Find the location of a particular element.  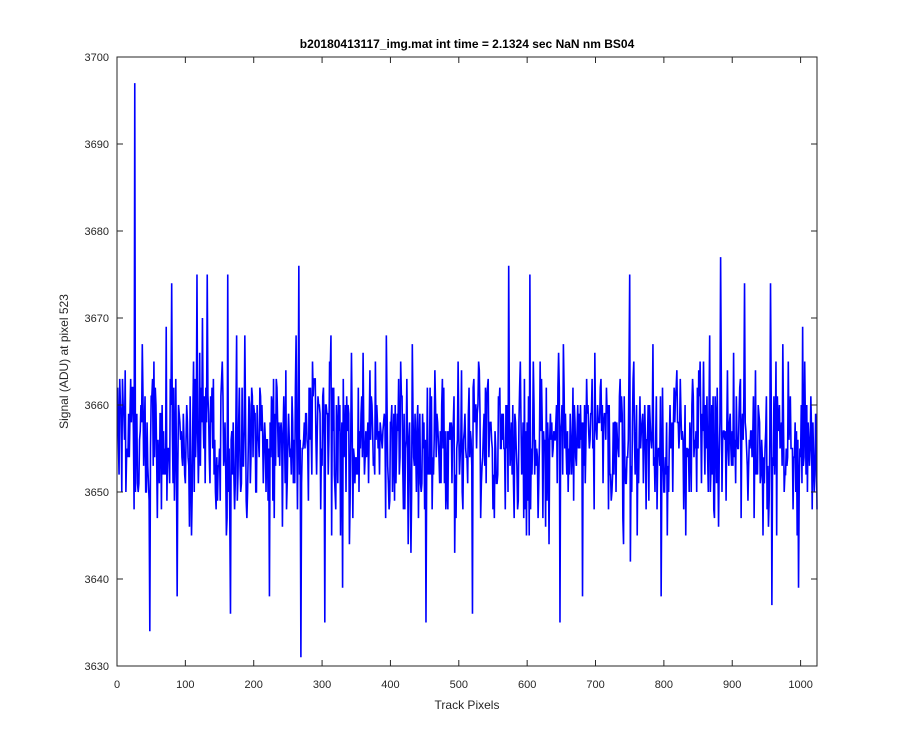

y-tick-label: 3700 is located at coordinates (97, 58).